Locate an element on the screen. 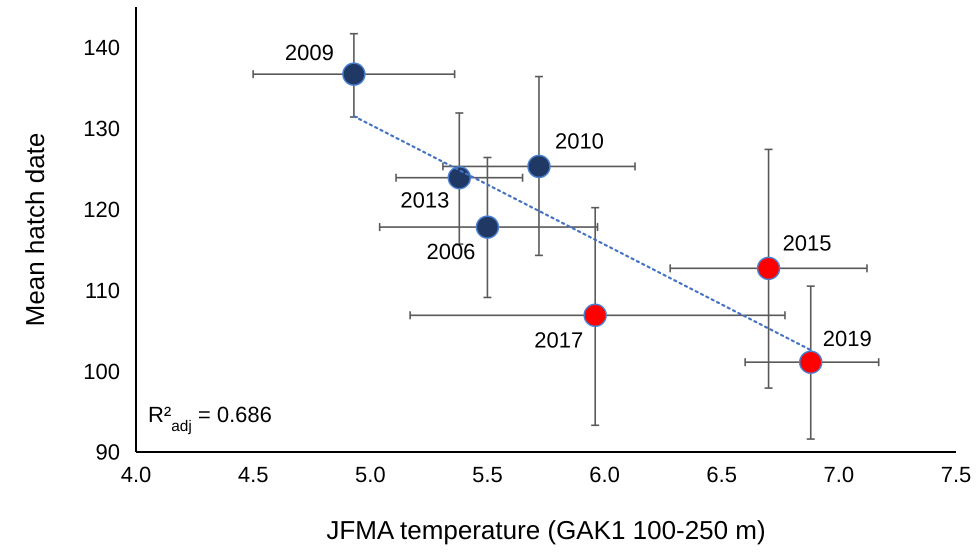 This screenshot has width=977, height=553. x-tick-label: 7.0 is located at coordinates (839, 474).